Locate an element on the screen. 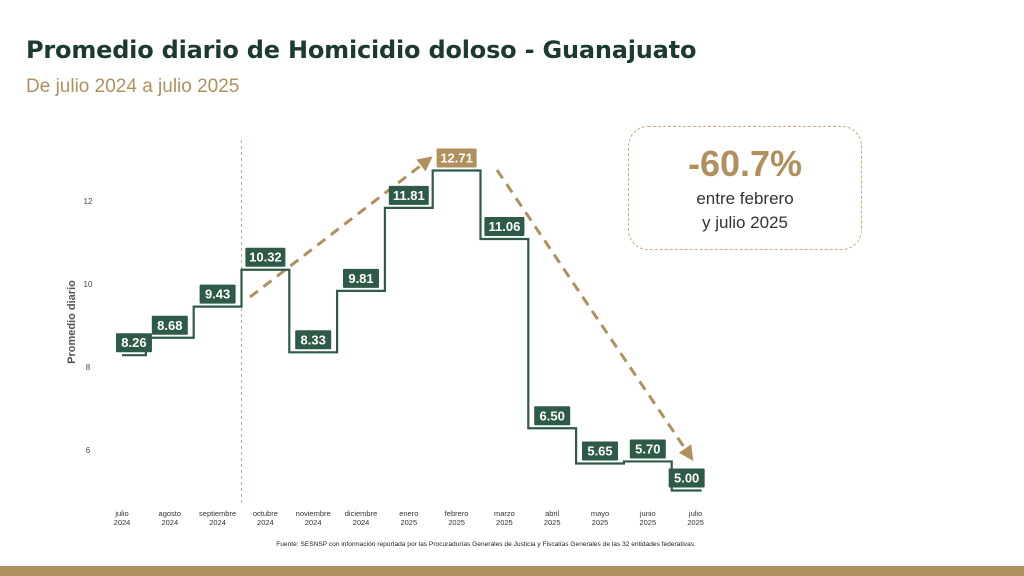 This screenshot has height=576, width=1024. value-label-text: 12.71 is located at coordinates (456, 158).